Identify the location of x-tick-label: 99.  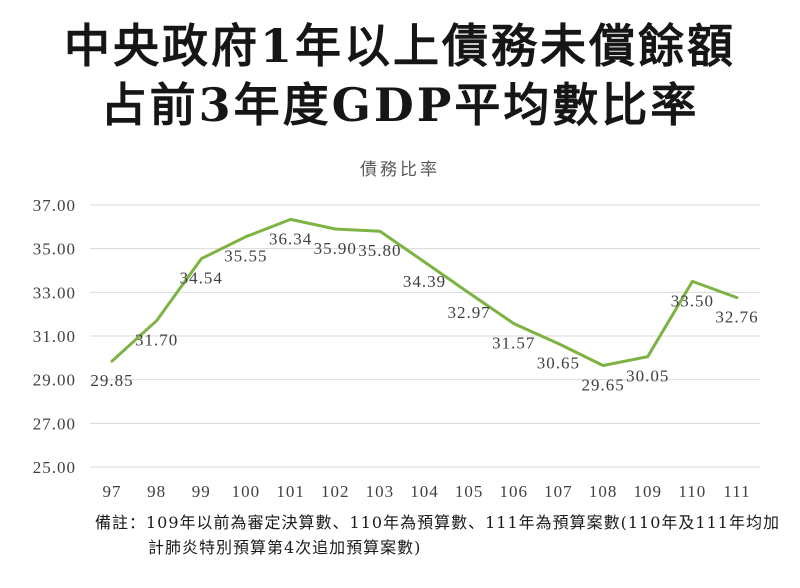
(201, 491).